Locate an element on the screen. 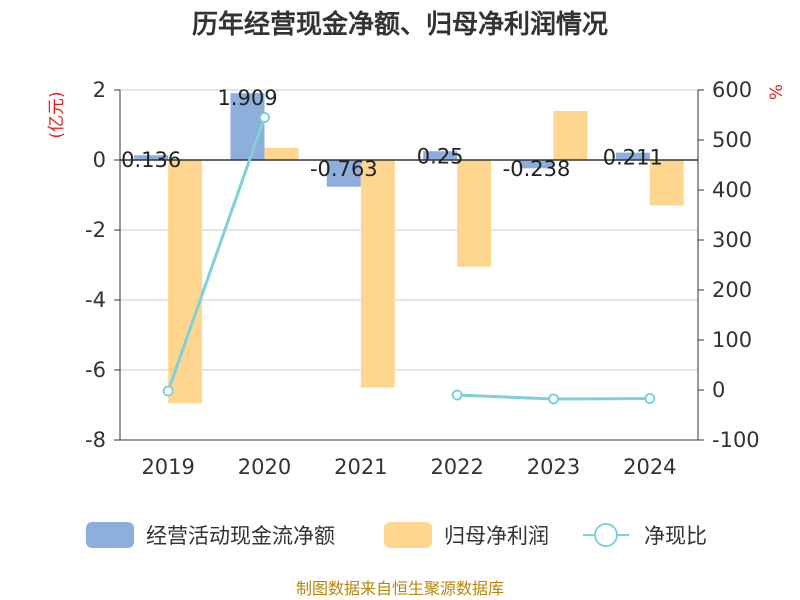  cash-flow-data-label: 0.136 is located at coordinates (151, 160).